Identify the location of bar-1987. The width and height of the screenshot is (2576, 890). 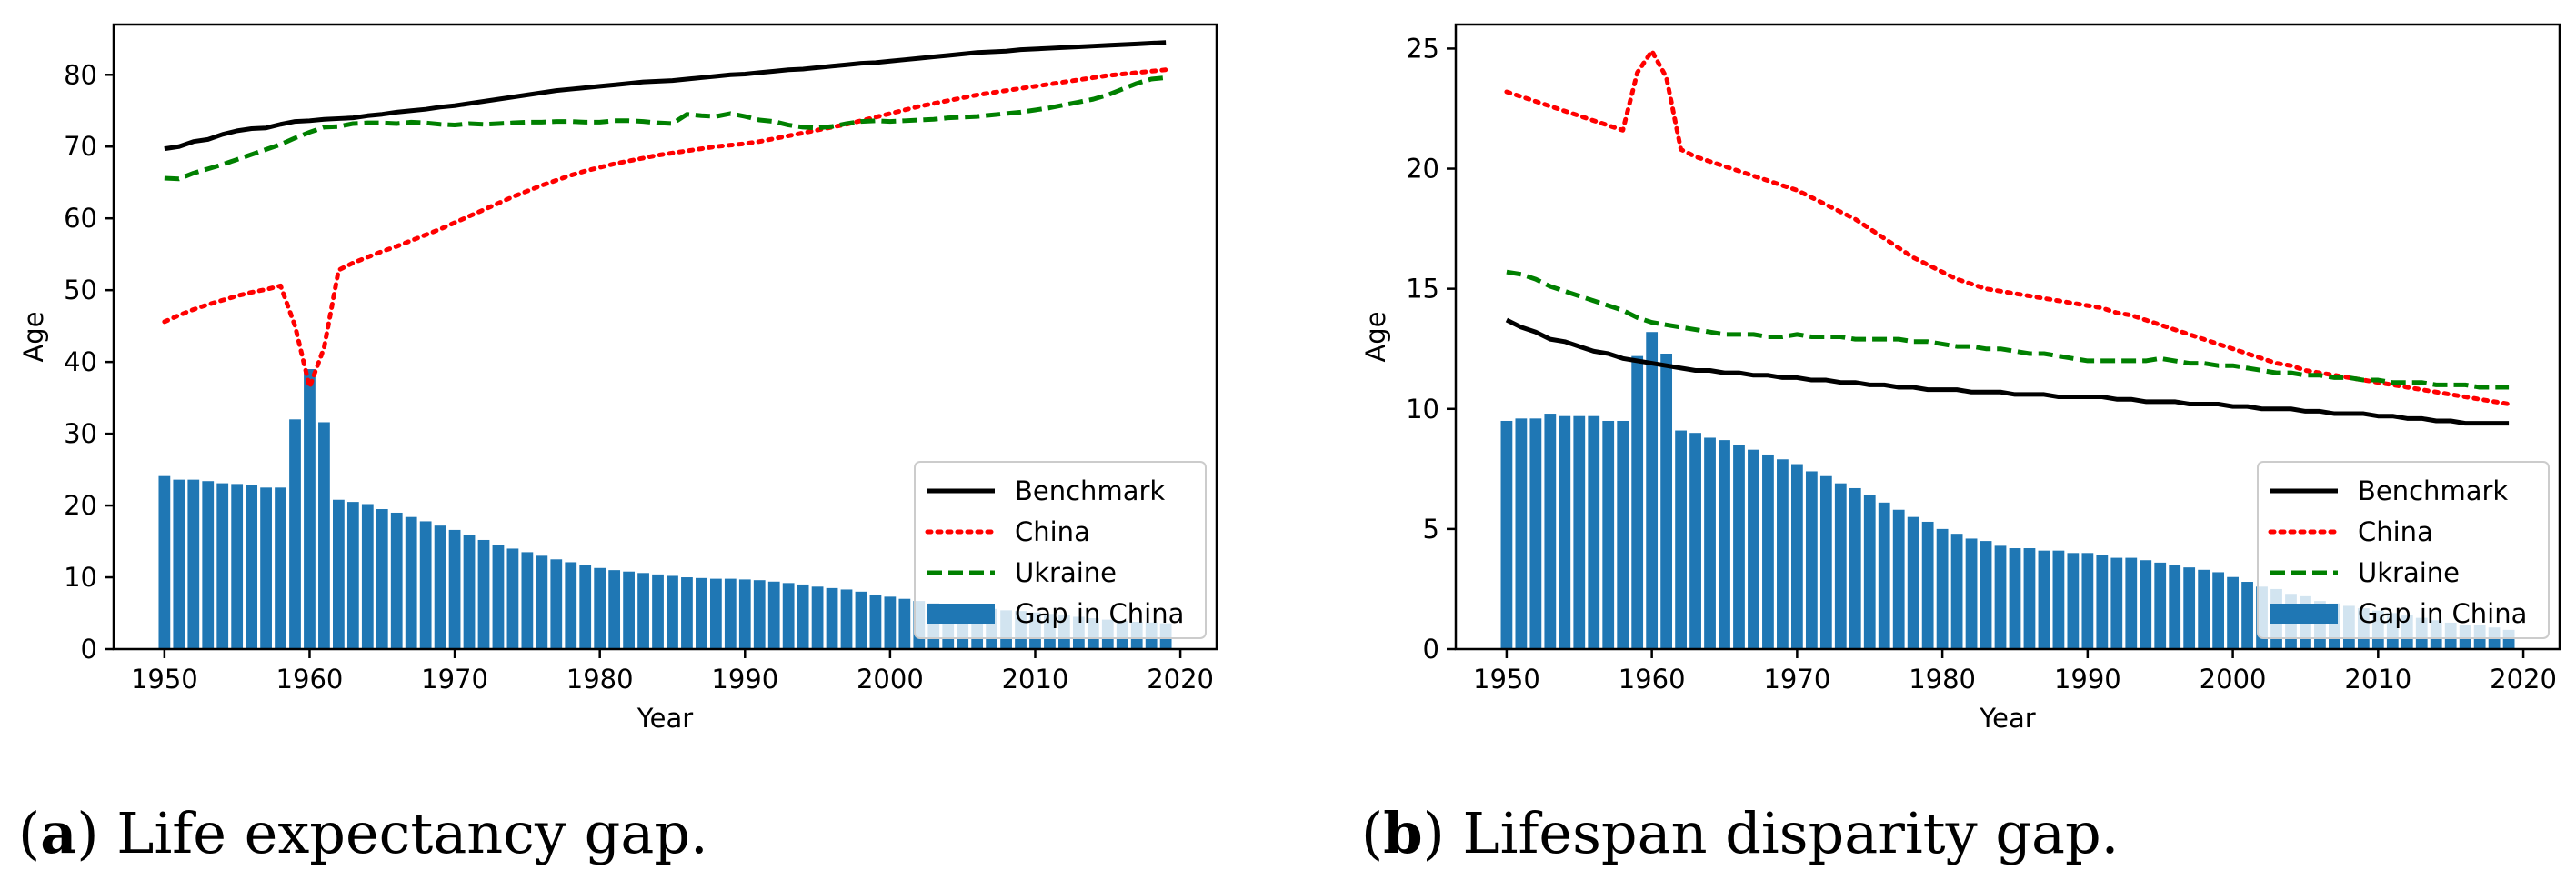
(701, 613).